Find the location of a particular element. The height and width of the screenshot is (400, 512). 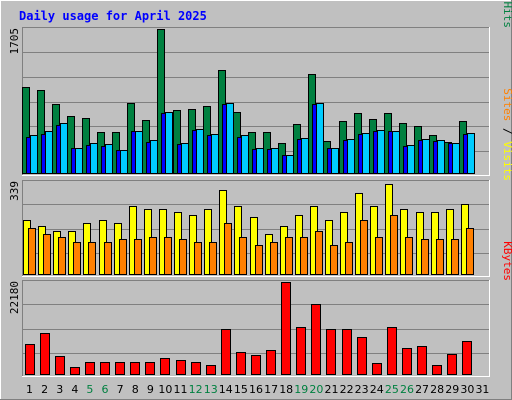

series-sites is located at coordinates (251, 245).